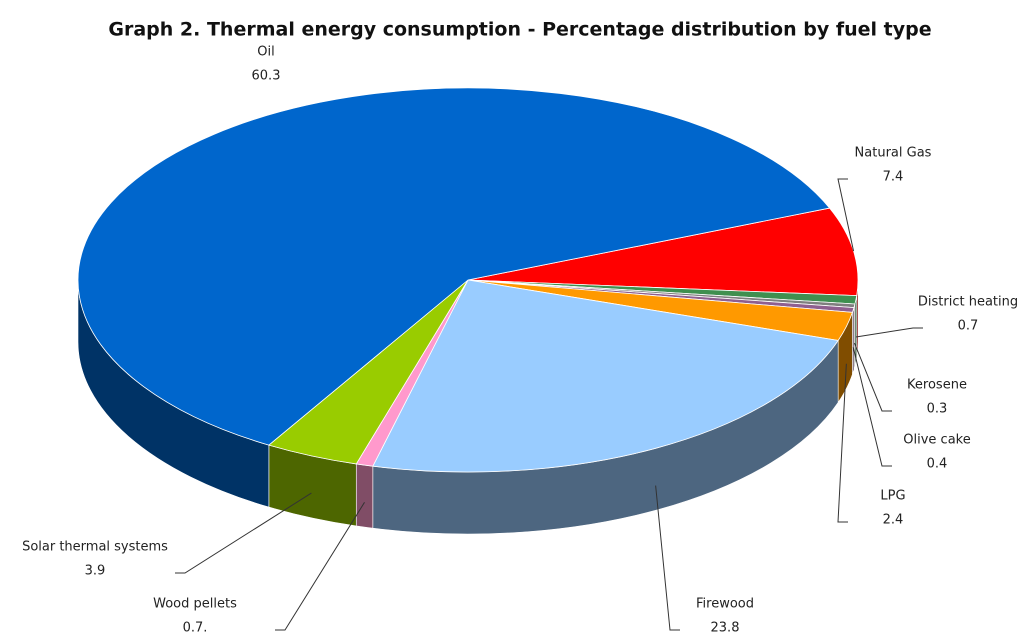 This screenshot has height=633, width=1026. I want to click on data-label-name: LPG, so click(892, 496).